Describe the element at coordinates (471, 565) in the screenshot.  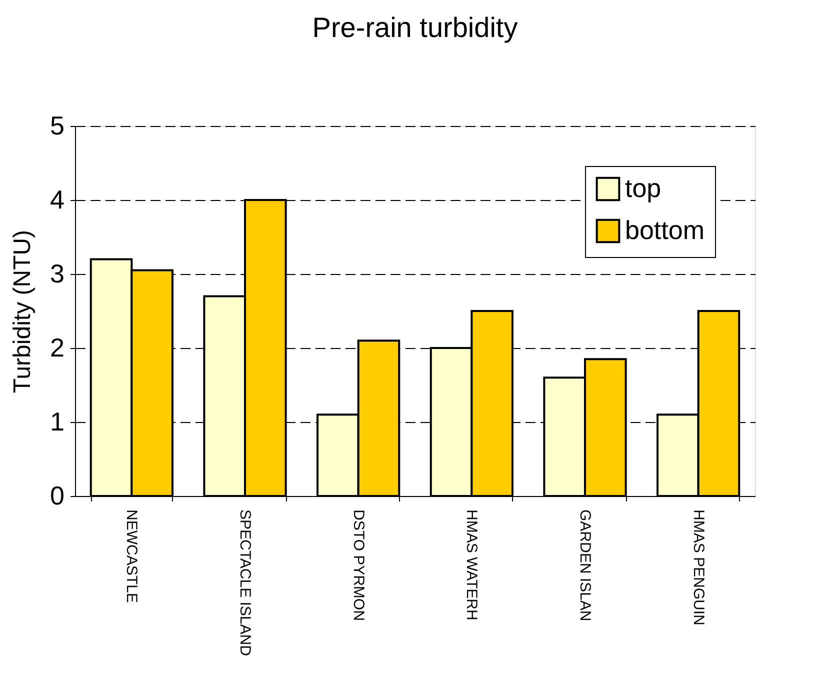
I see `x-tick-label: HMAS WATERH` at that location.